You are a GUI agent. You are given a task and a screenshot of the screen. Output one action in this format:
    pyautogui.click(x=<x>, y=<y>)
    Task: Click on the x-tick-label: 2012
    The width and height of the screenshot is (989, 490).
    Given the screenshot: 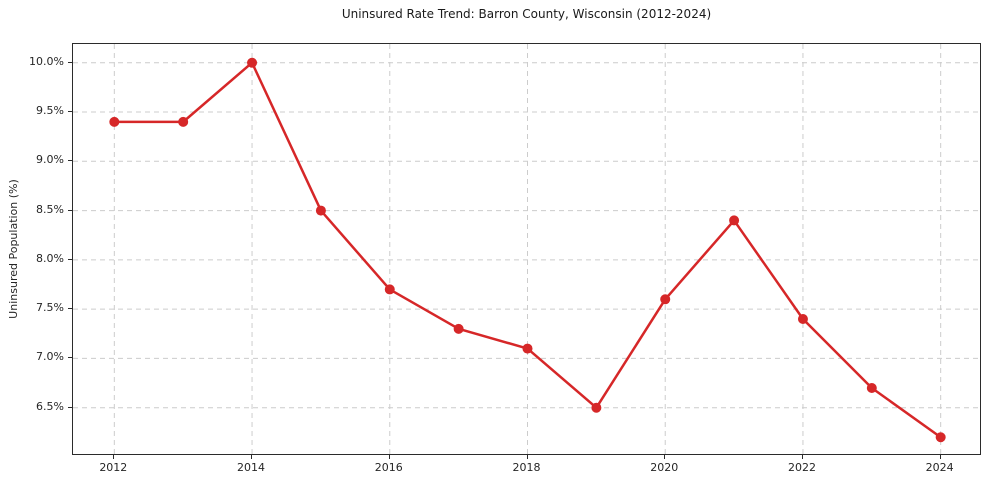 What is the action you would take?
    pyautogui.click(x=113, y=467)
    